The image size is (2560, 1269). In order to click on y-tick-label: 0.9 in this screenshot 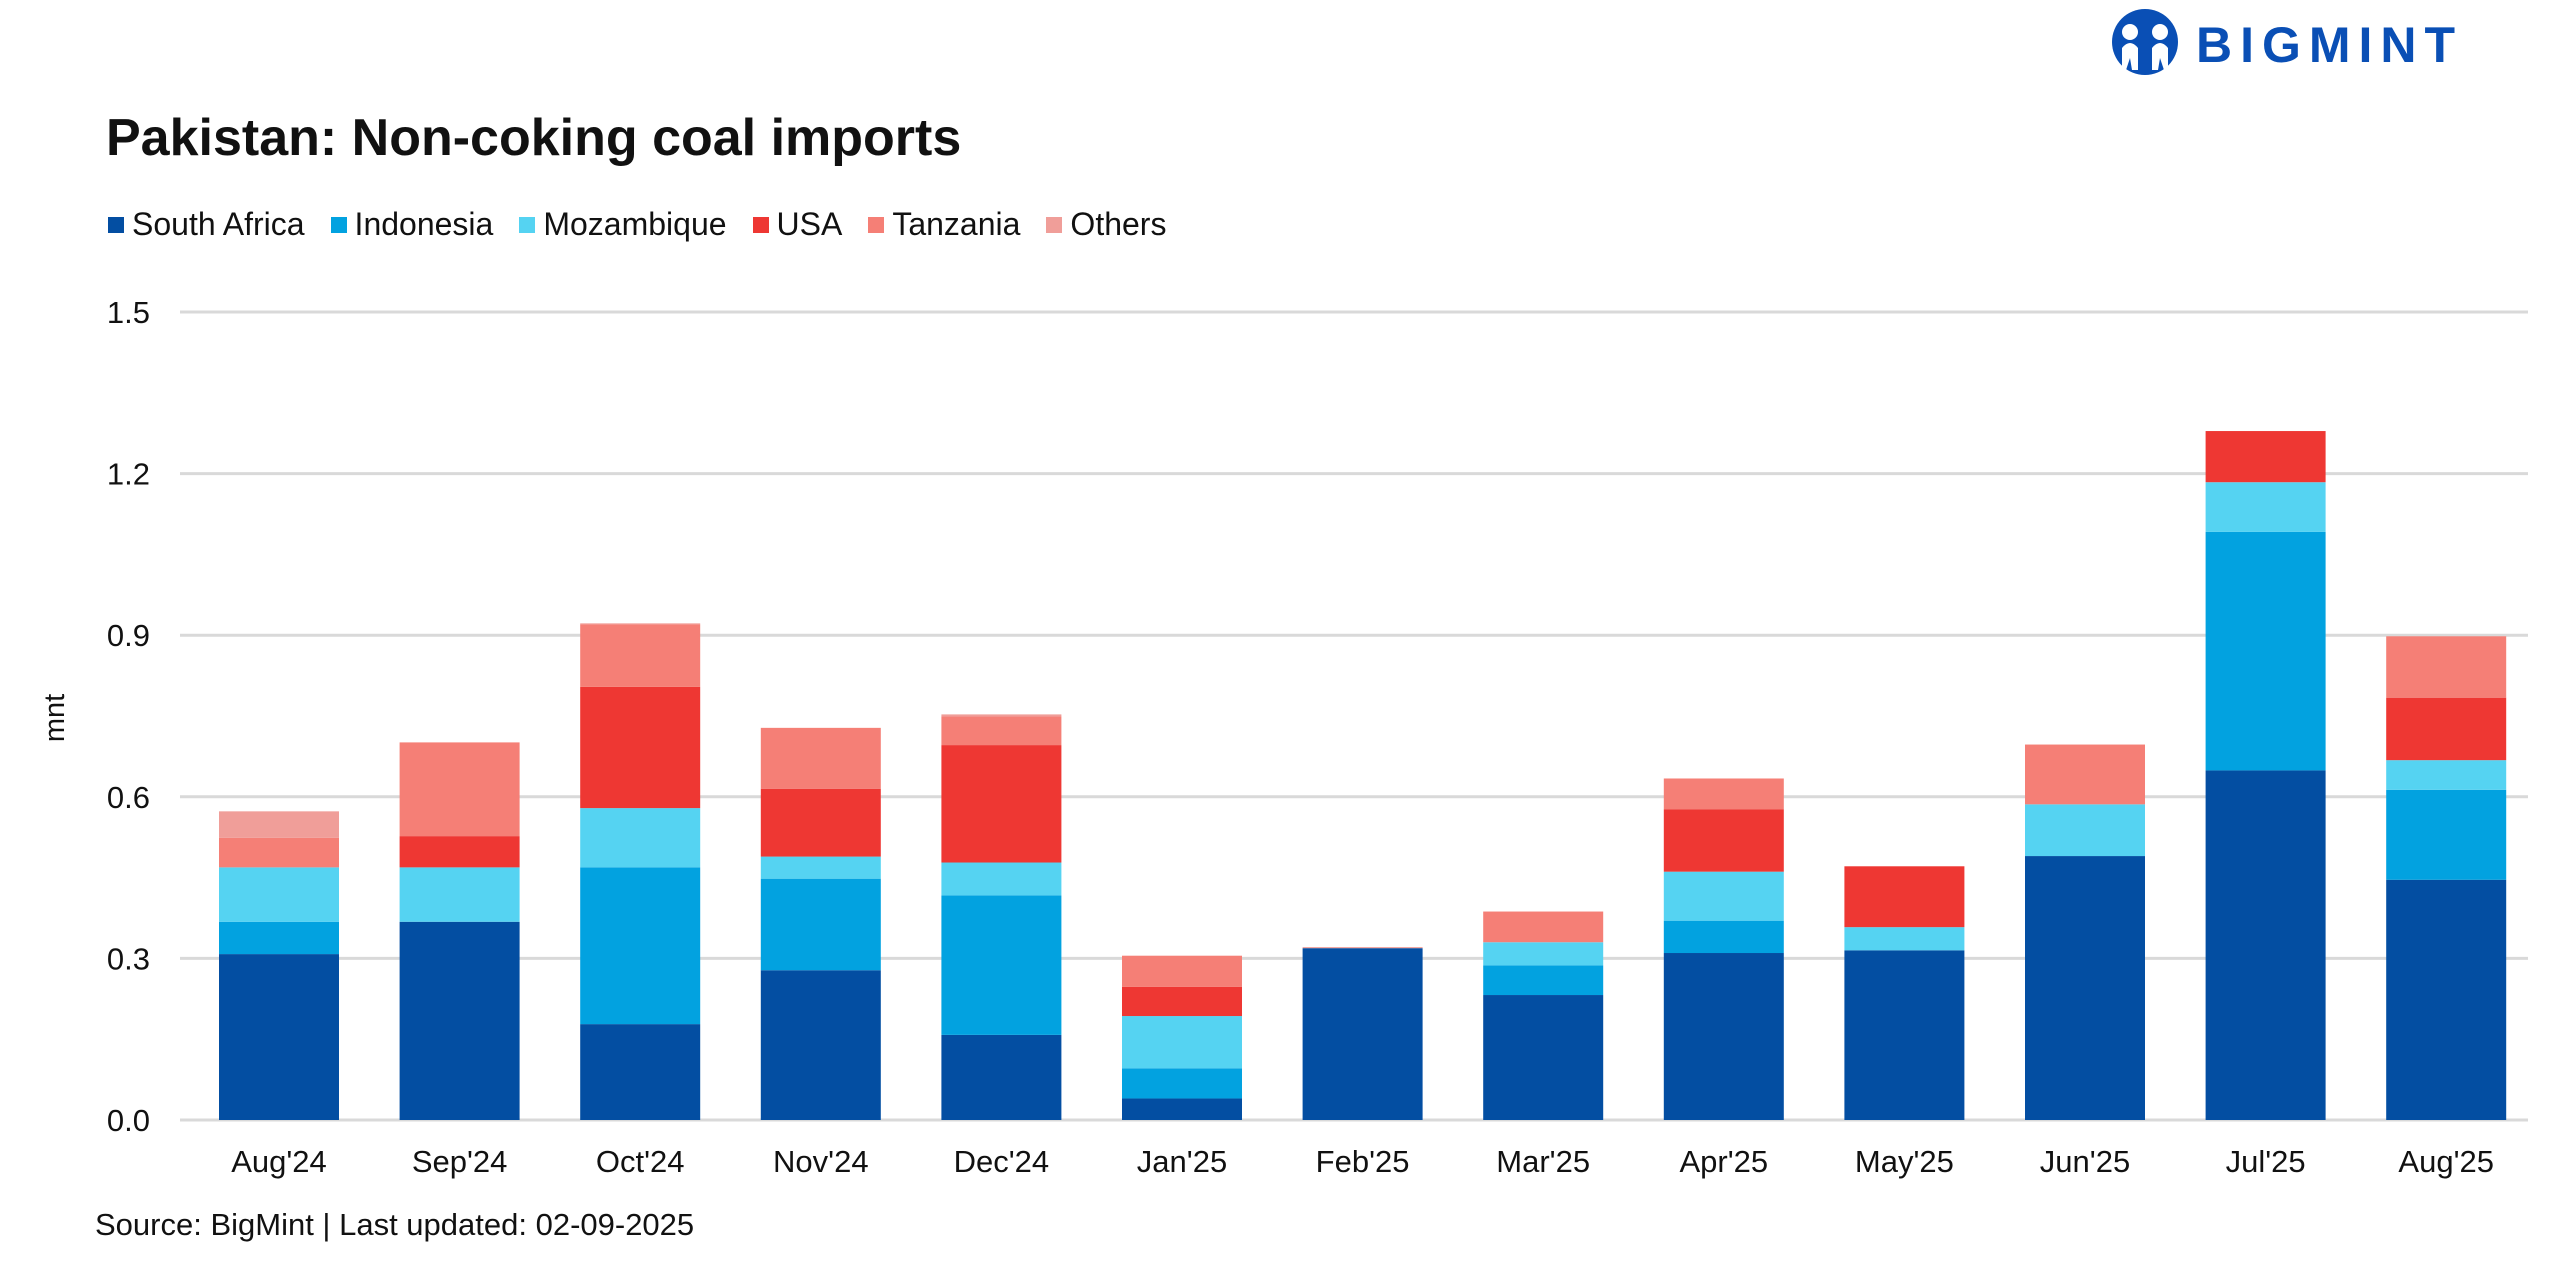, I will do `click(128, 635)`.